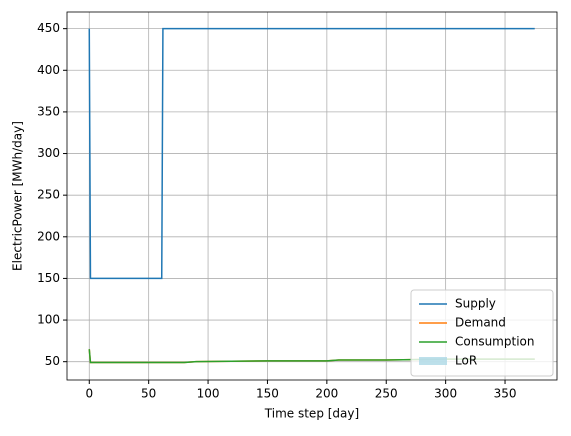 The height and width of the screenshot is (436, 571). What do you see at coordinates (505, 394) in the screenshot?
I see `x-tick-label: 350` at bounding box center [505, 394].